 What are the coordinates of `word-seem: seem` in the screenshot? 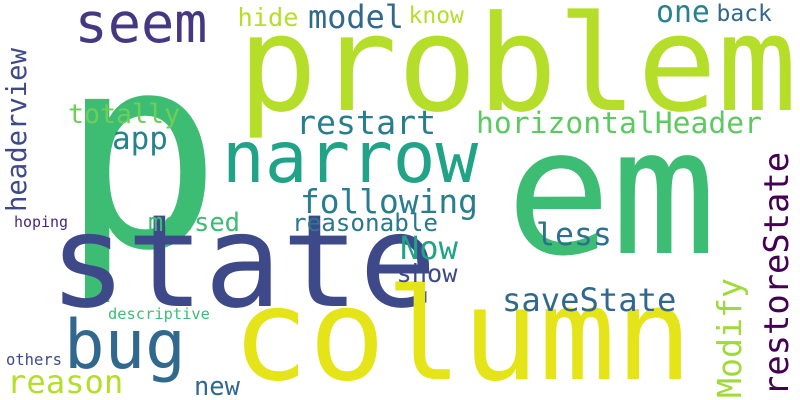 It's located at (141, 28).